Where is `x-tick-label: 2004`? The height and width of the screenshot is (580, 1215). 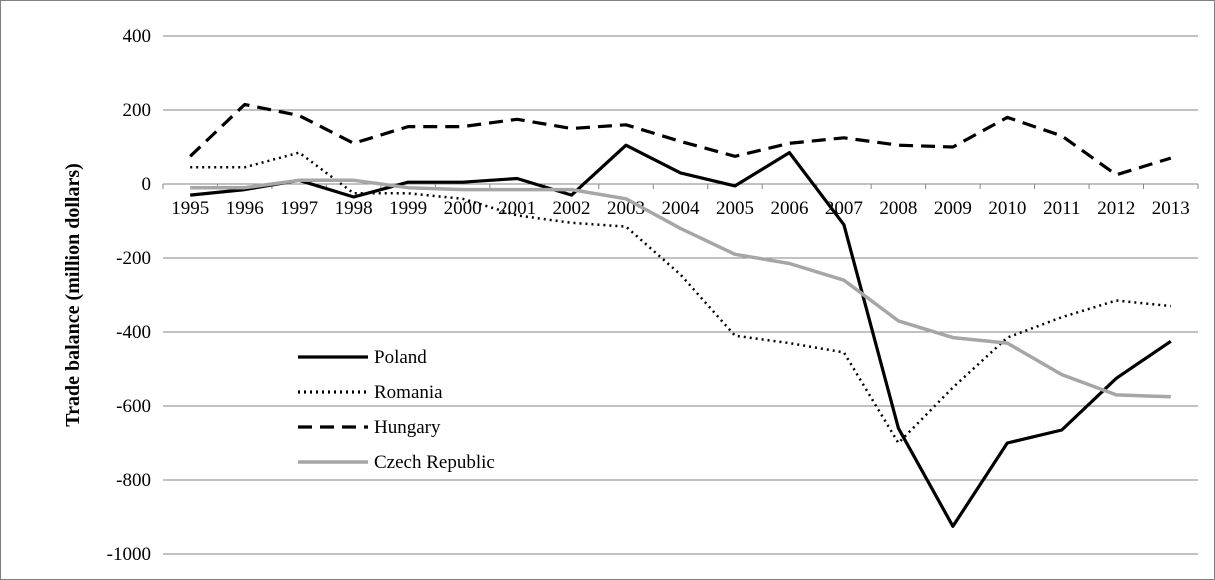 x-tick-label: 2004 is located at coordinates (681, 208).